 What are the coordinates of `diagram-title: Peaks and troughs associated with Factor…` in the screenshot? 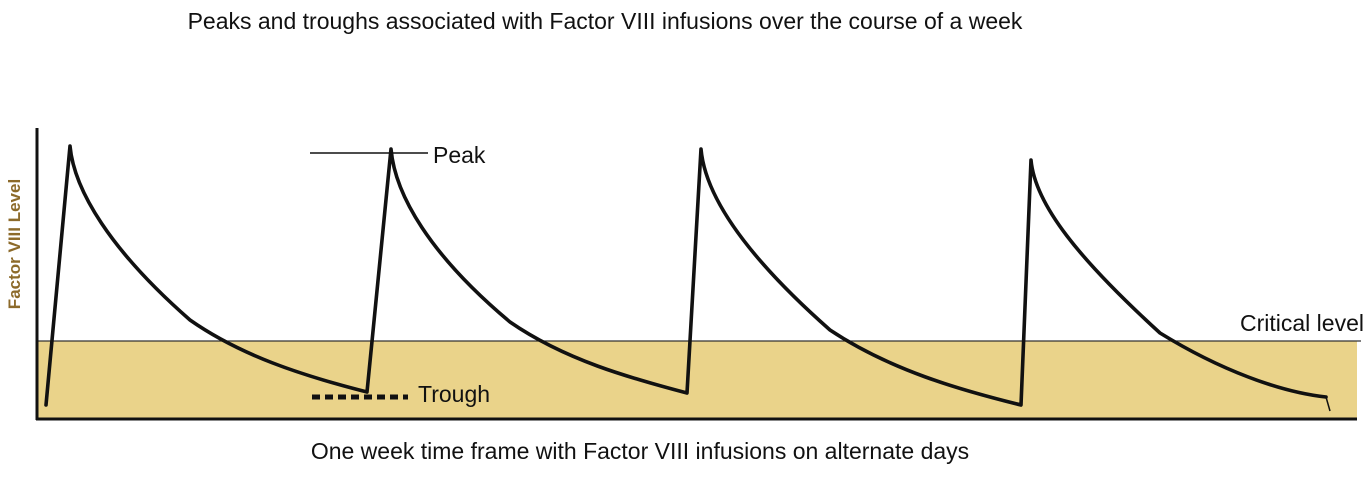 It's located at (605, 21).